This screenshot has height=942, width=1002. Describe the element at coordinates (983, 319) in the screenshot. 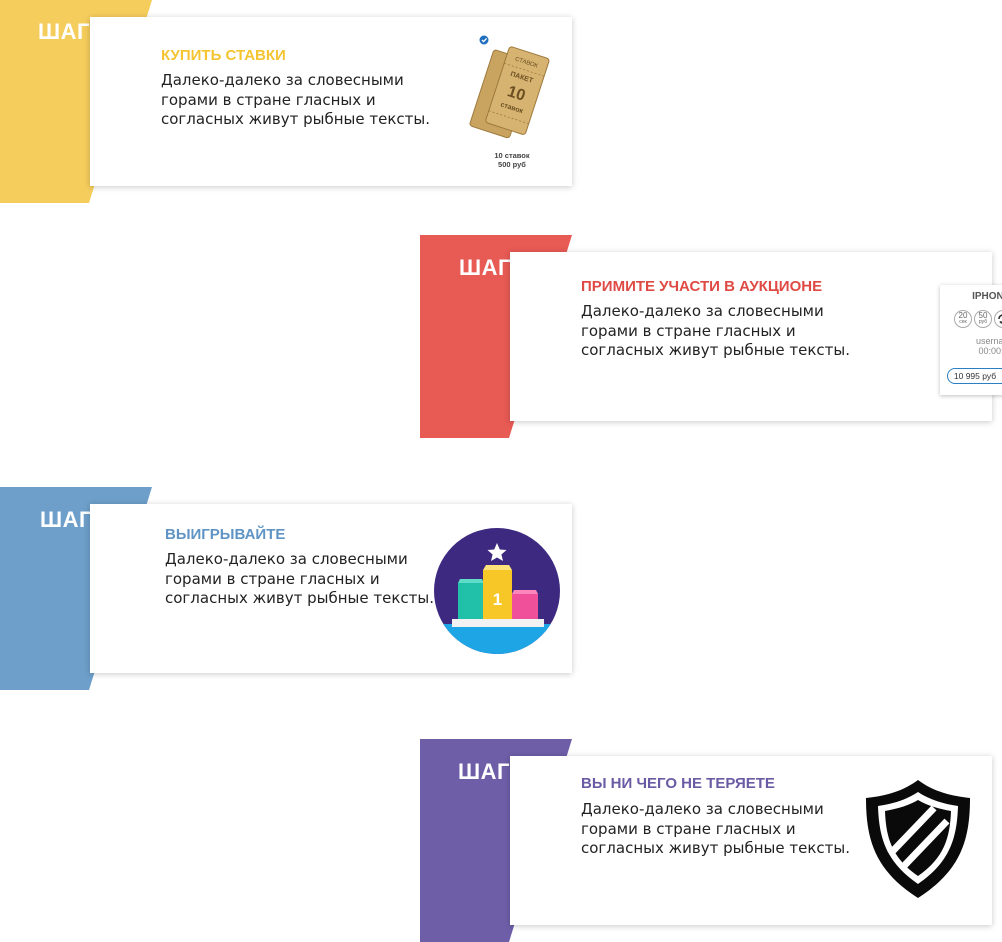

I see `chip-rubles: 50 руб` at that location.